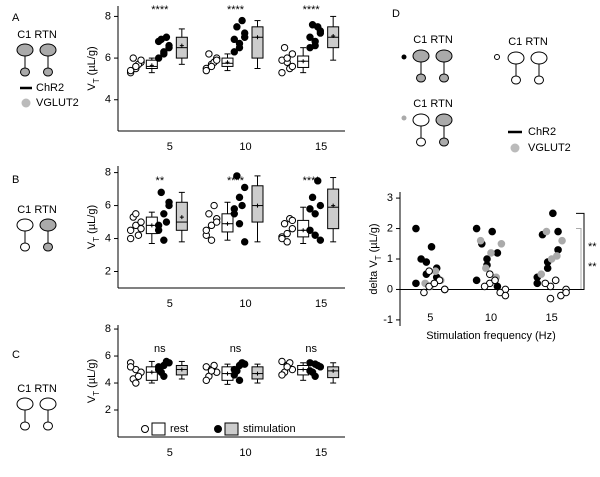 The height and width of the screenshot is (477, 600). Describe the element at coordinates (374, 239) in the screenshot. I see `y-label-unit: (µL/g)` at that location.